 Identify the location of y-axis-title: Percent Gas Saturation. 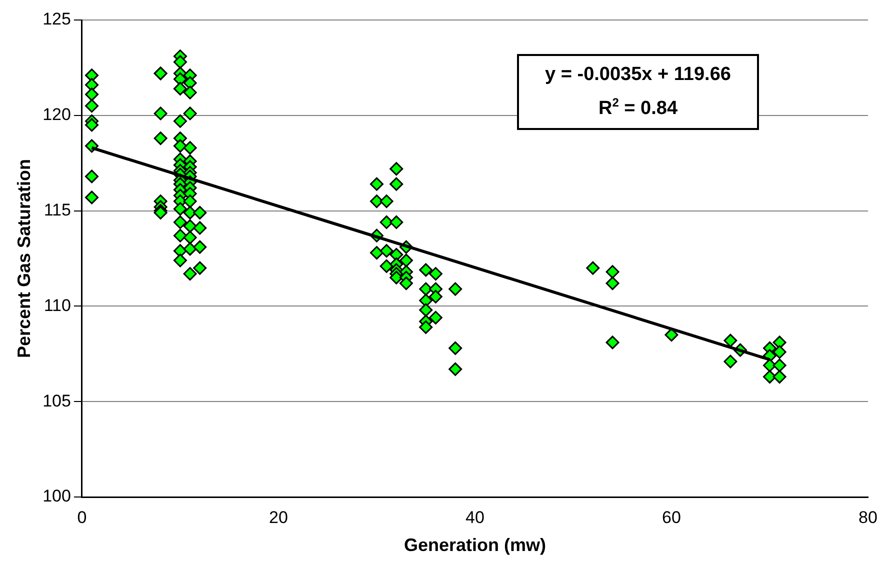
(24, 258).